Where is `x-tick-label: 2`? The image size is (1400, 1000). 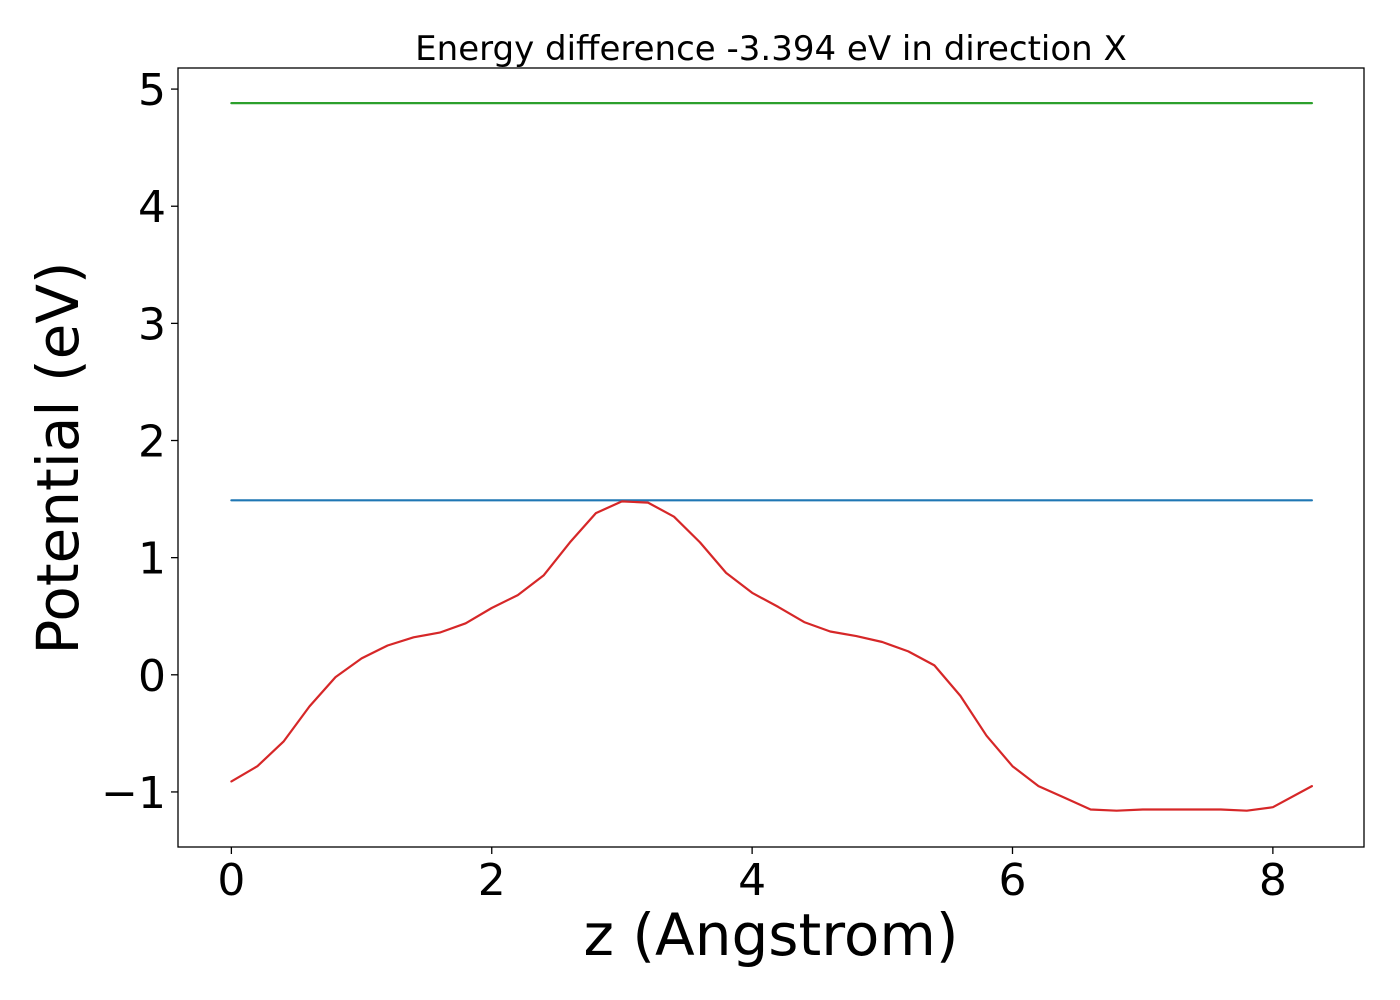
x-tick-label: 2 is located at coordinates (492, 880).